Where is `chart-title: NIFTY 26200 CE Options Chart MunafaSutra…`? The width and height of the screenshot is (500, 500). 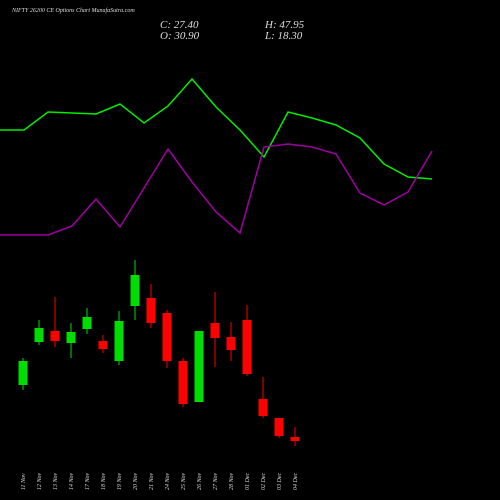 chart-title: NIFTY 26200 CE Options Chart MunafaSutra… is located at coordinates (73, 10).